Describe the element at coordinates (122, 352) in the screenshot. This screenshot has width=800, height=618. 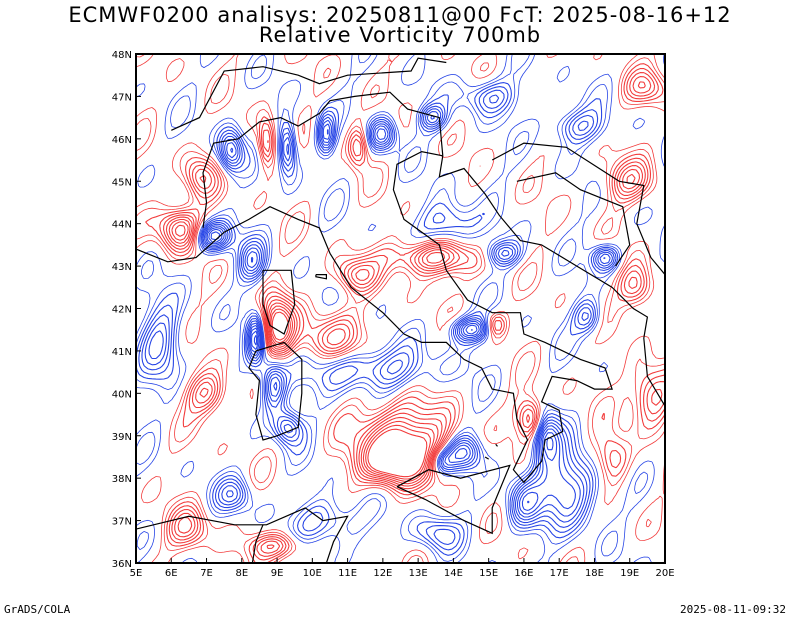
I see `lat-tick-label: 41N` at that location.